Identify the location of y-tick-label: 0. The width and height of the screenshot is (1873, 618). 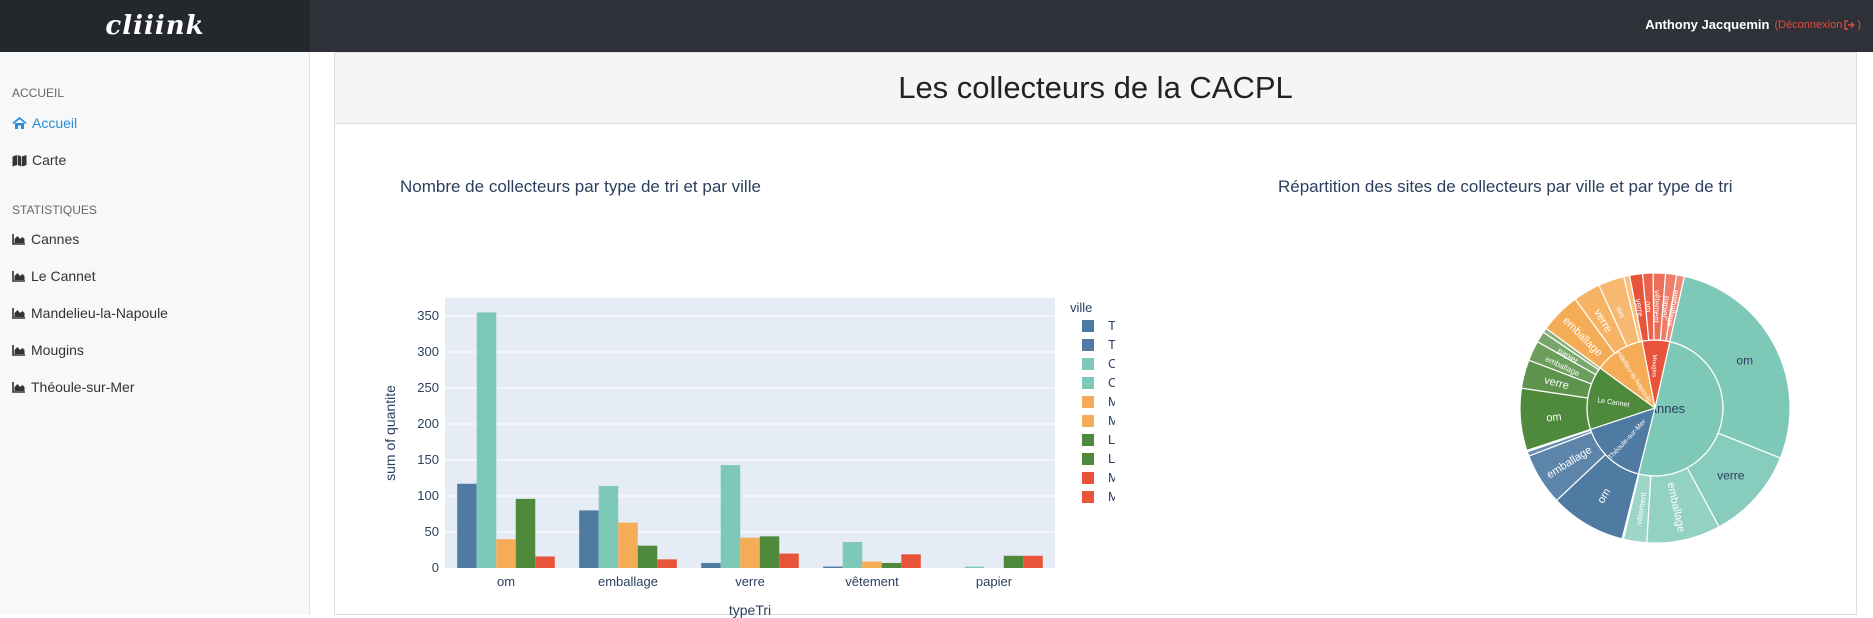
(435, 567).